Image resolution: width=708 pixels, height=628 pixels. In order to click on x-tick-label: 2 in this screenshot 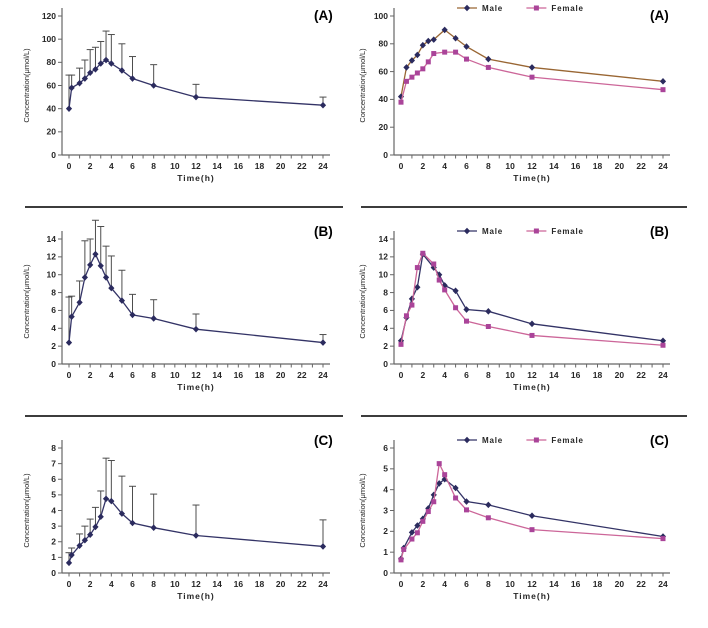, I will do `click(422, 375)`.